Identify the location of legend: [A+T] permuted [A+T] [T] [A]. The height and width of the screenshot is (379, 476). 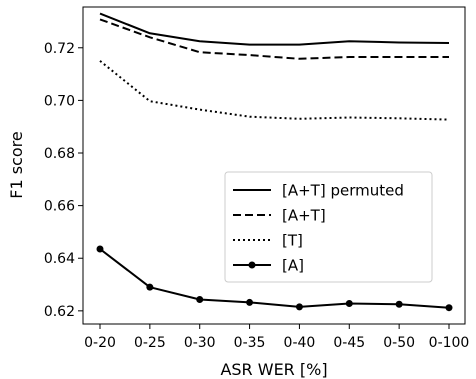
(328, 227).